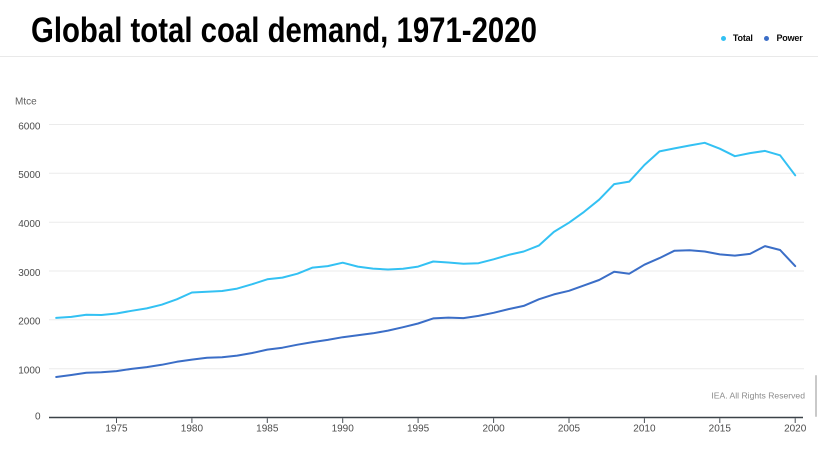 This screenshot has width=818, height=452. What do you see at coordinates (26, 102) in the screenshot?
I see `svg-text: Mtce` at bounding box center [26, 102].